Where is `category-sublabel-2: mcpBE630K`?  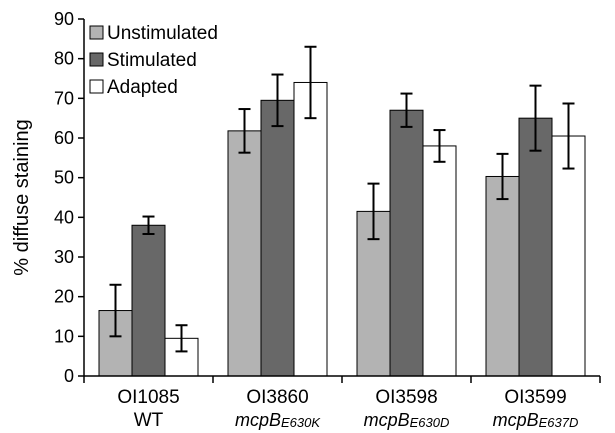 category-sublabel-2: mcpBE630K is located at coordinates (278, 420).